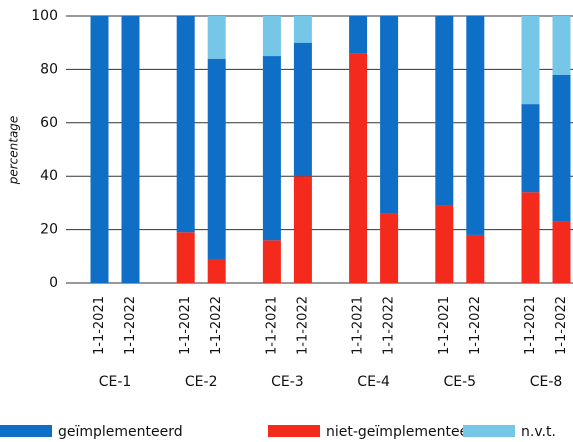 This screenshot has height=442, width=573. What do you see at coordinates (201, 382) in the screenshot?
I see `group-label: CE-2` at bounding box center [201, 382].